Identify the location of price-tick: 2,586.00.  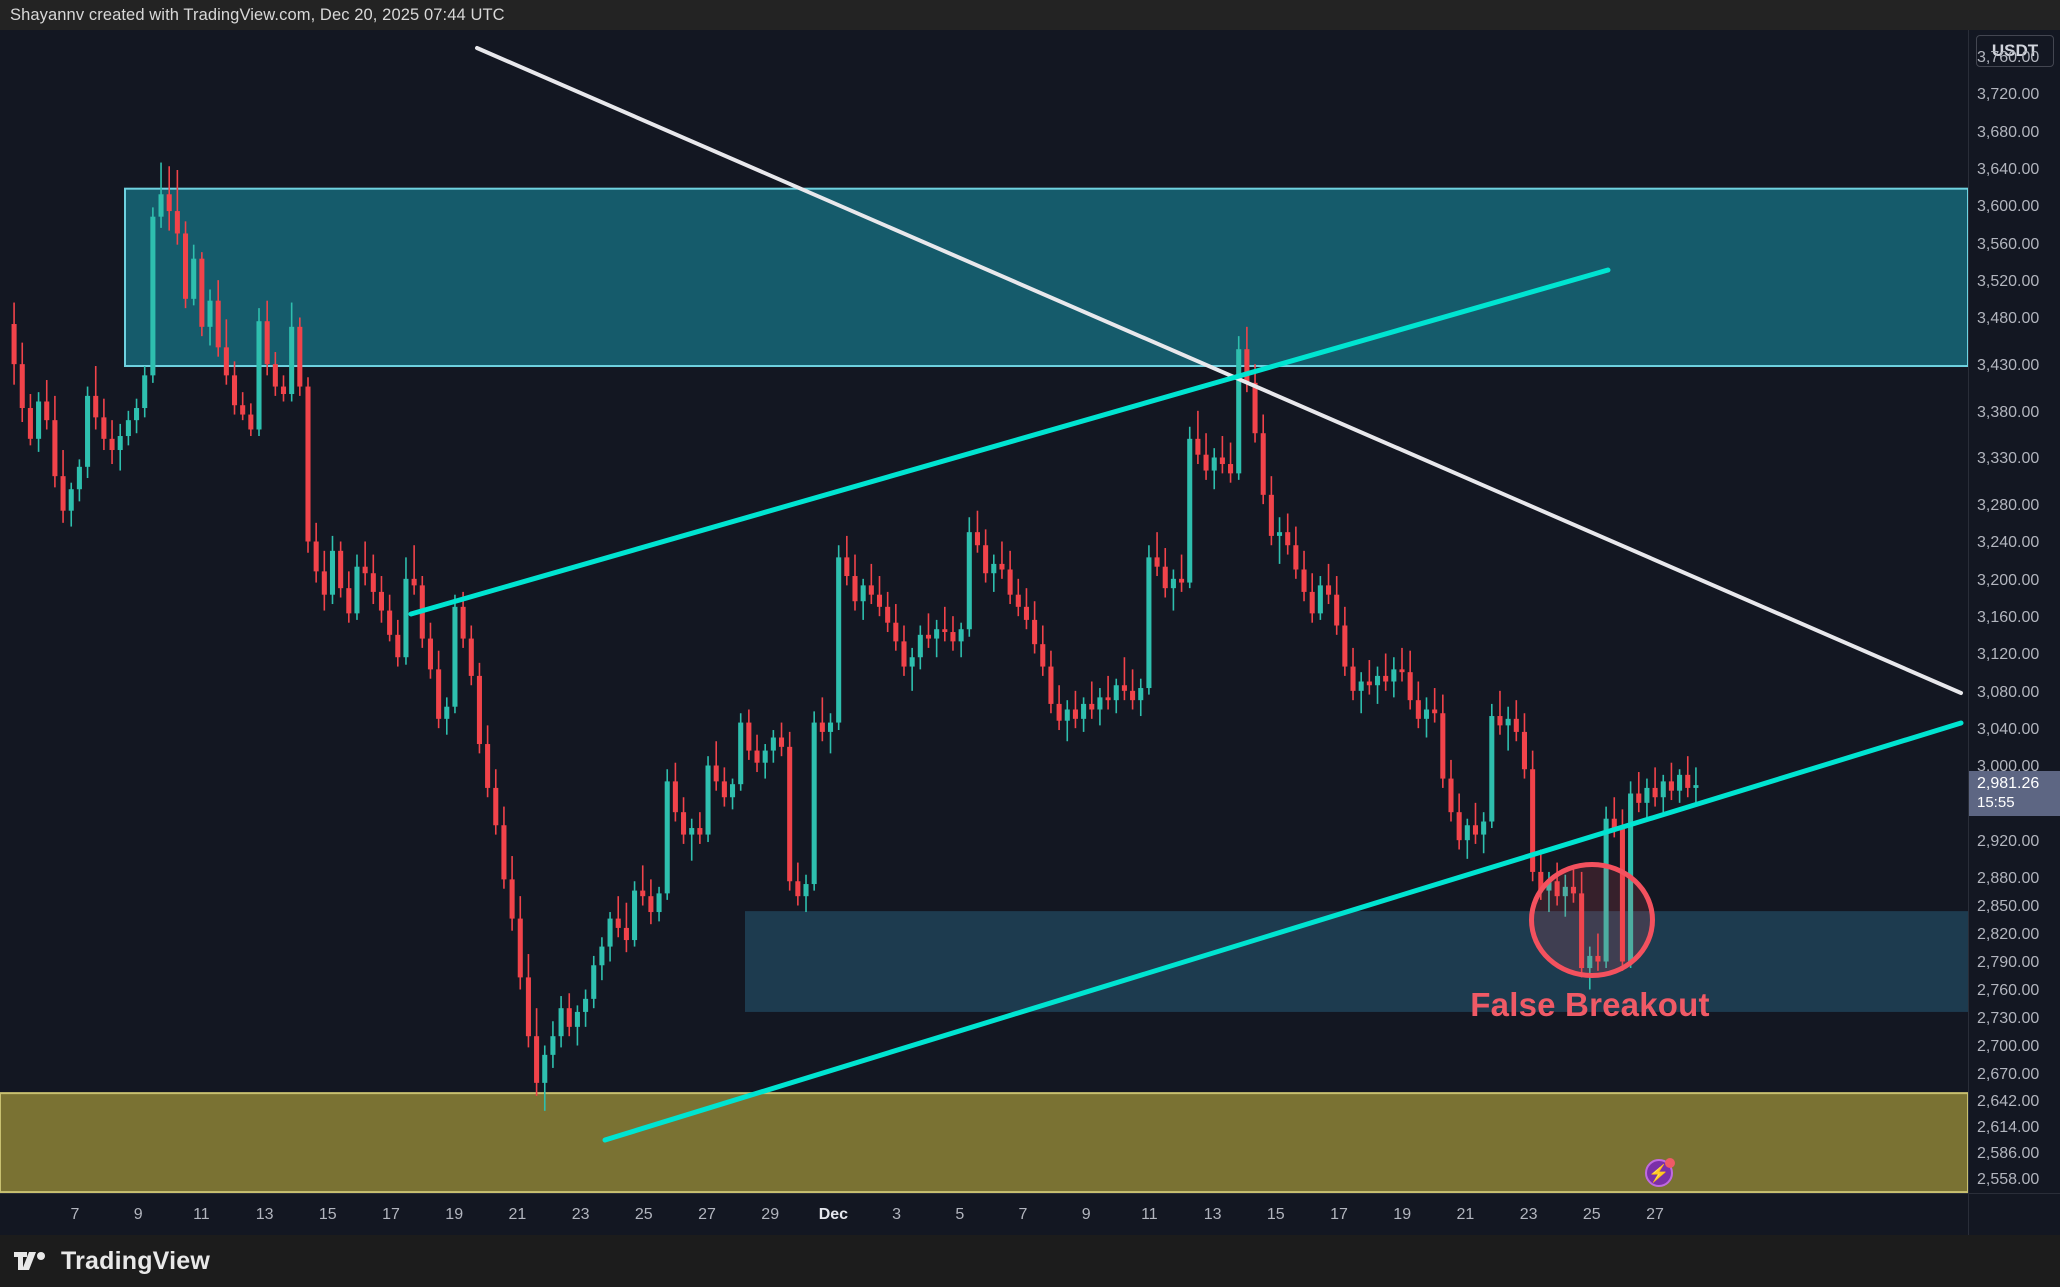
(2008, 1153).